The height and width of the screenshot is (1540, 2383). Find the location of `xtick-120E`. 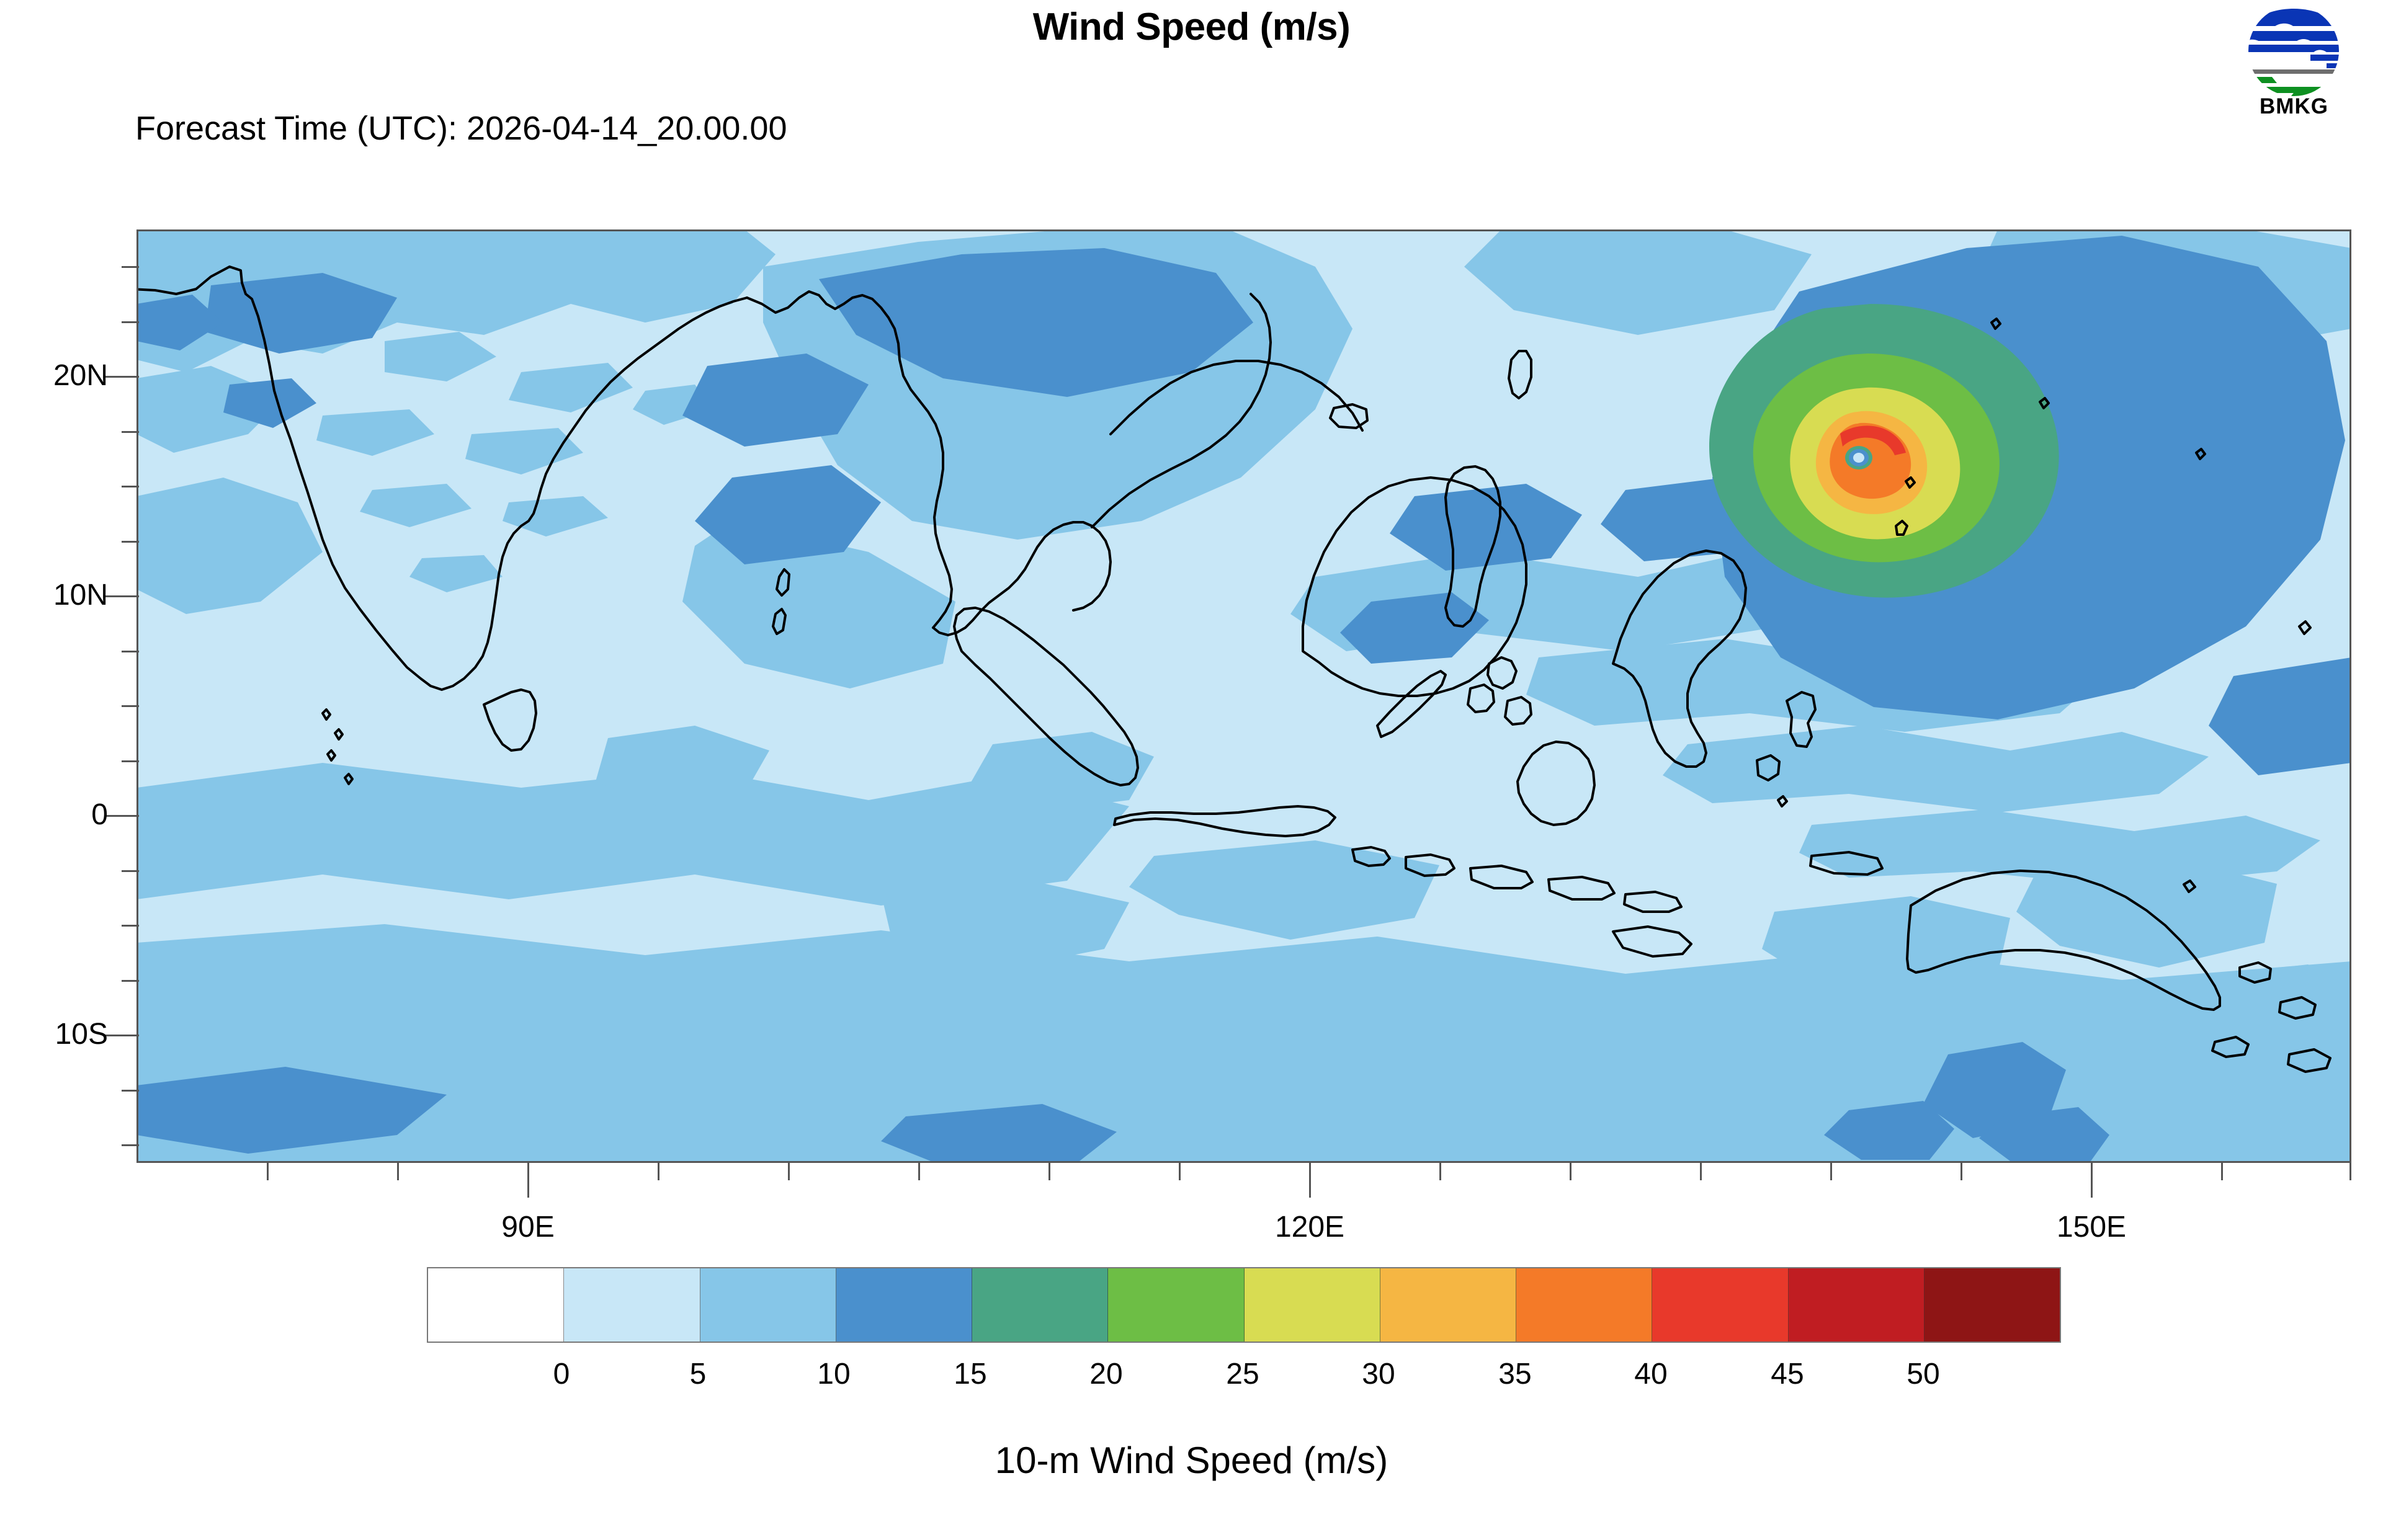

xtick-120E is located at coordinates (1310, 1181).